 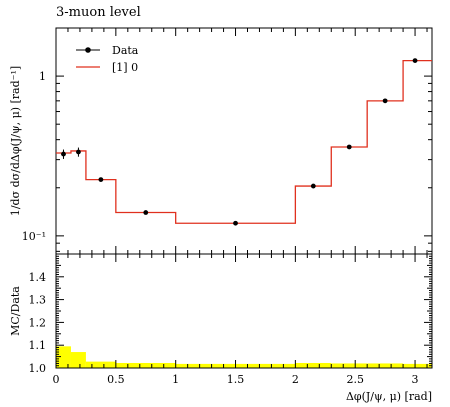 I want to click on legend-mc-label: [1] 0, so click(x=125, y=67).